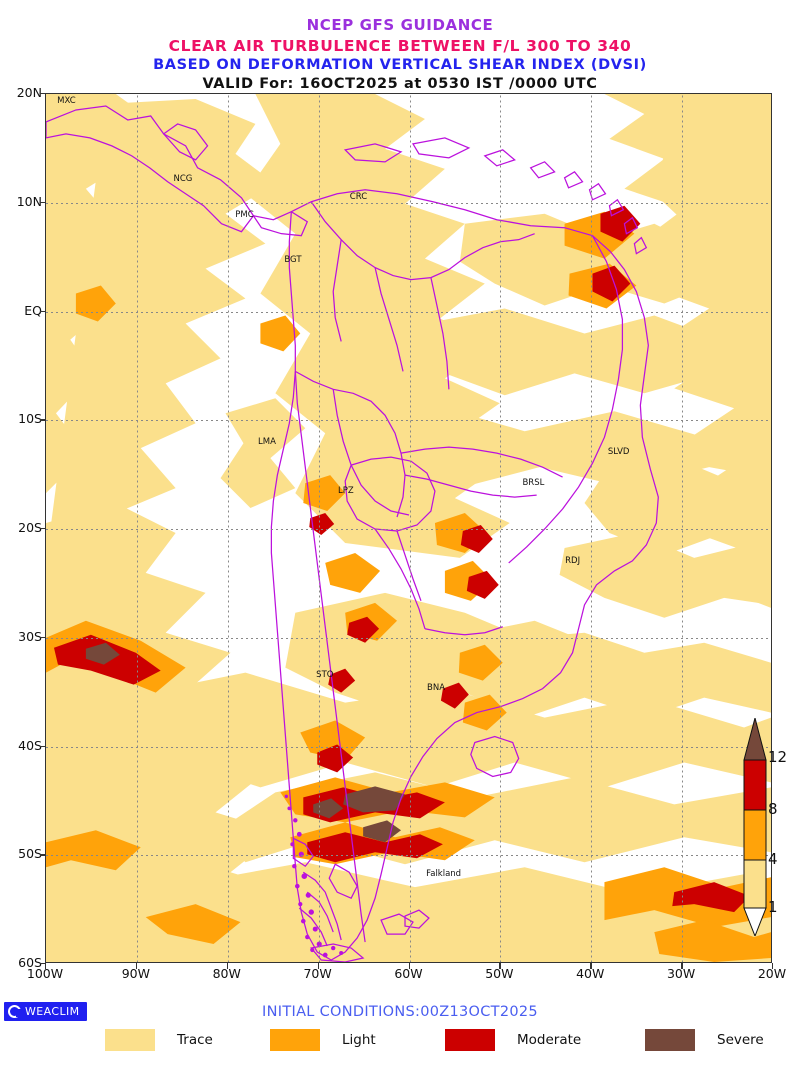 The image size is (800, 1067). I want to click on city-label-bna: BNA, so click(436, 687).